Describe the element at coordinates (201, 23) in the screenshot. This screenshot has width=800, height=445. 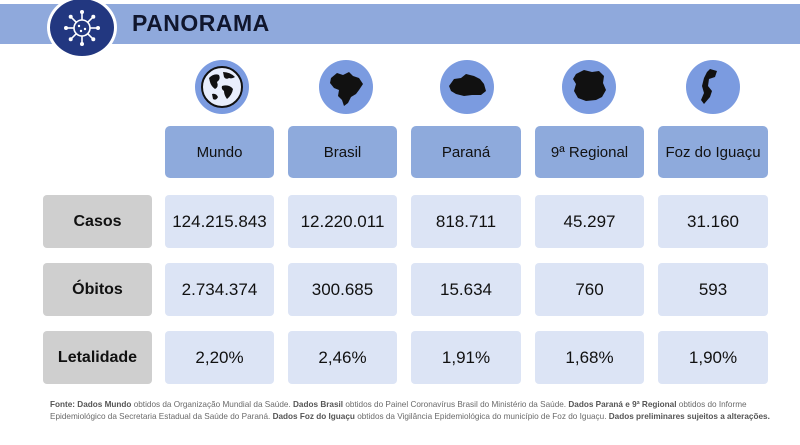
I see `page-title: PANORAMA` at that location.